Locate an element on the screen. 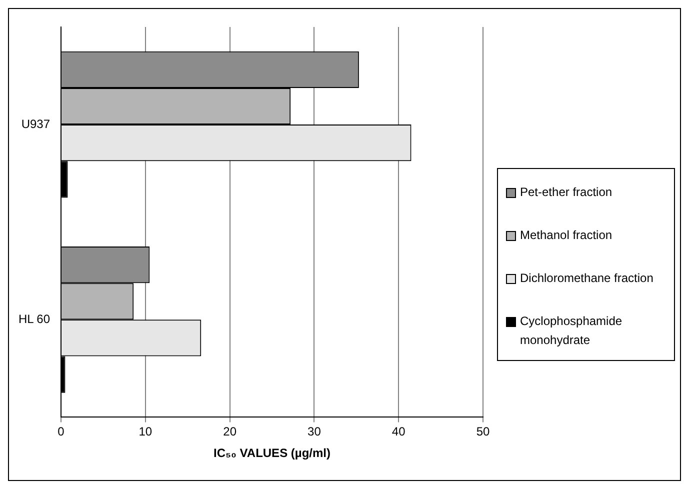 This screenshot has height=489, width=689. y-tick-label: U937 is located at coordinates (35, 123).